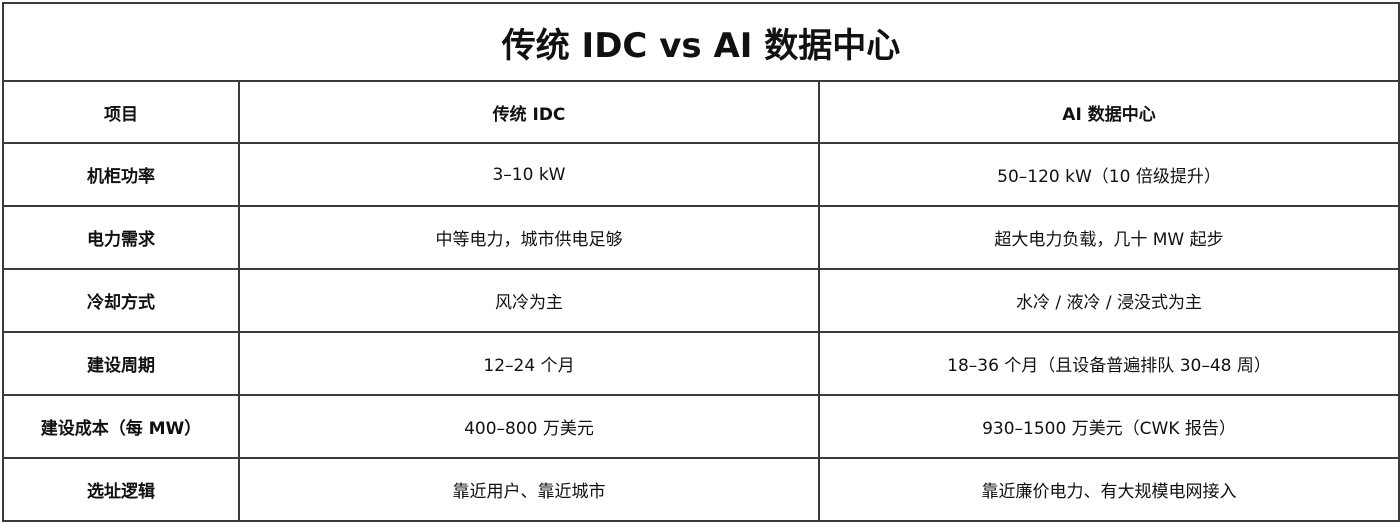 The image size is (1400, 525). What do you see at coordinates (529, 174) in the screenshot?
I see `traditional-idc-cell: 3–10 kW` at bounding box center [529, 174].